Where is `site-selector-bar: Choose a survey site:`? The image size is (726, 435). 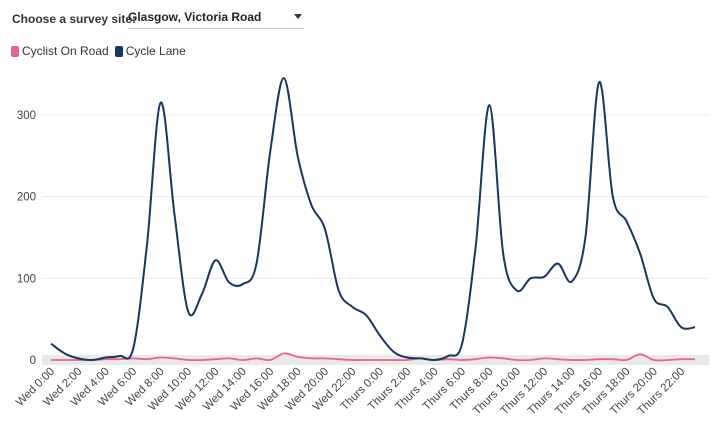 site-selector-bar: Choose a survey site: is located at coordinates (74, 19).